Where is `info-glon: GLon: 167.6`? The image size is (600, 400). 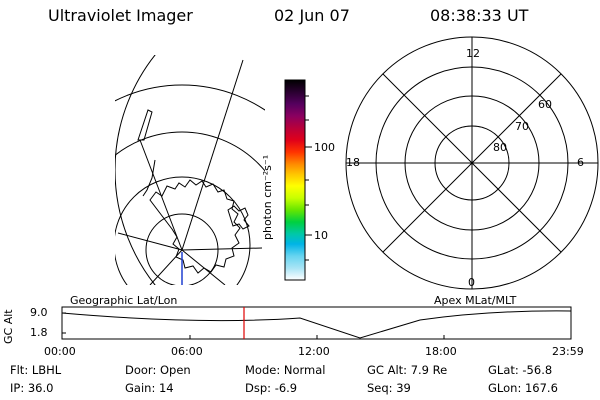
info-glon: GLon: 167.6 is located at coordinates (523, 388).